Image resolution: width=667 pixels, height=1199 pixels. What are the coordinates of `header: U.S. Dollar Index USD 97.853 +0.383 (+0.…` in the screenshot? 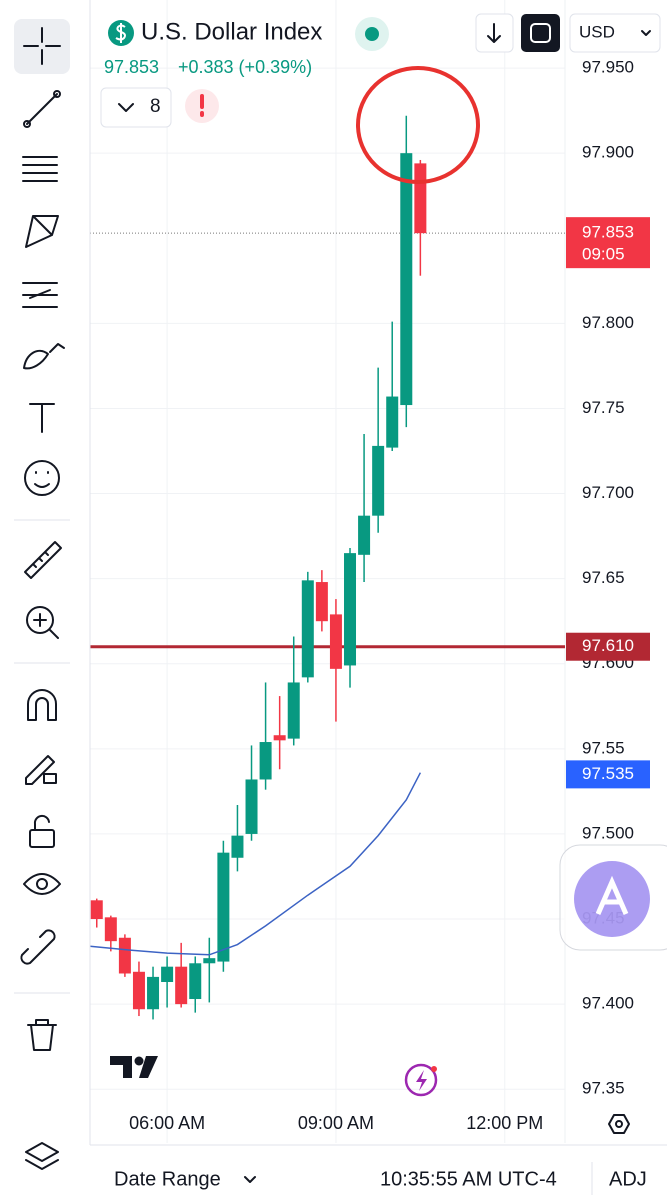 It's located at (380, 70).